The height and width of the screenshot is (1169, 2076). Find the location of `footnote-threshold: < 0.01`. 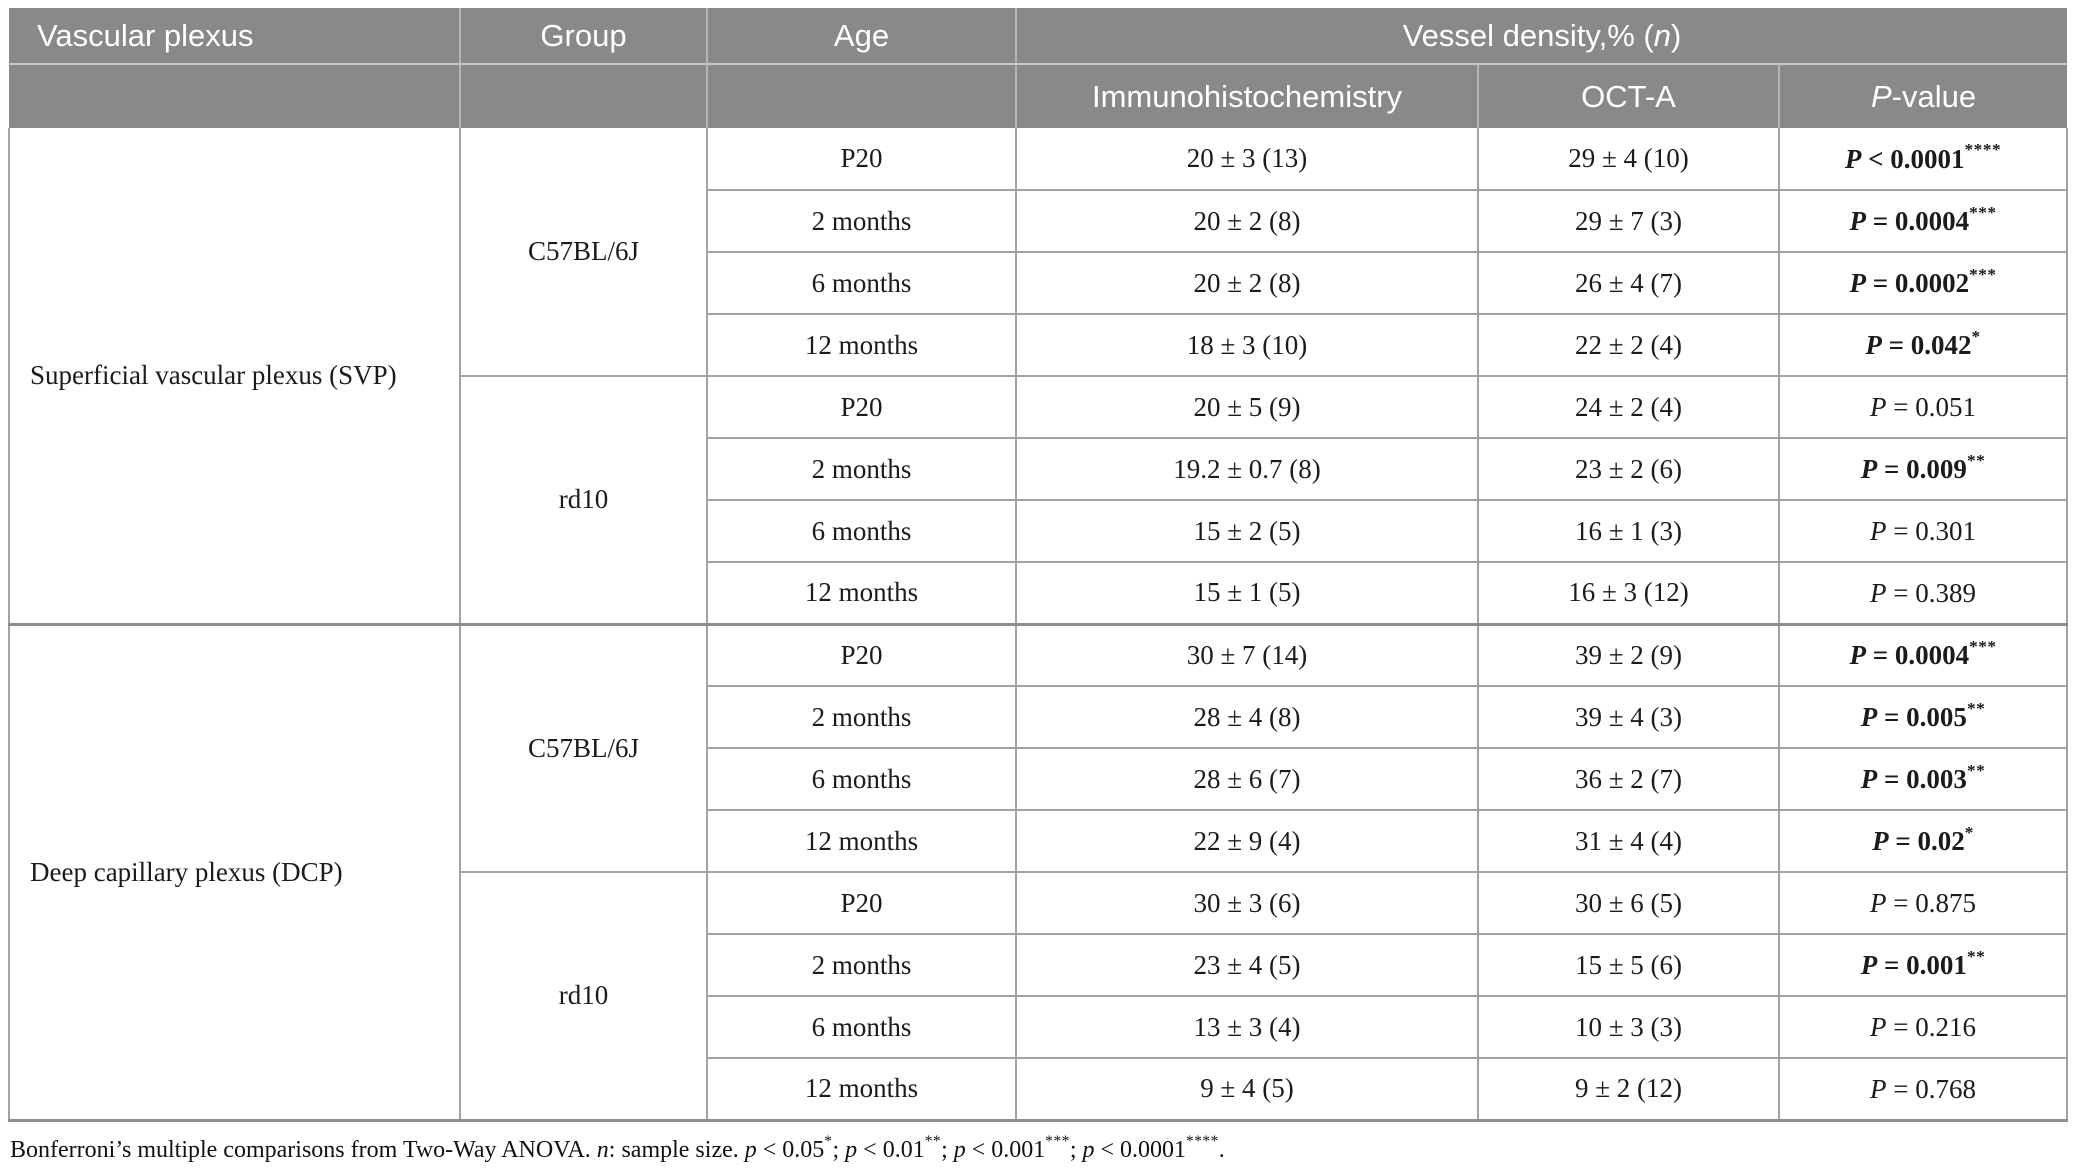

footnote-threshold: < 0.01 is located at coordinates (891, 1149).